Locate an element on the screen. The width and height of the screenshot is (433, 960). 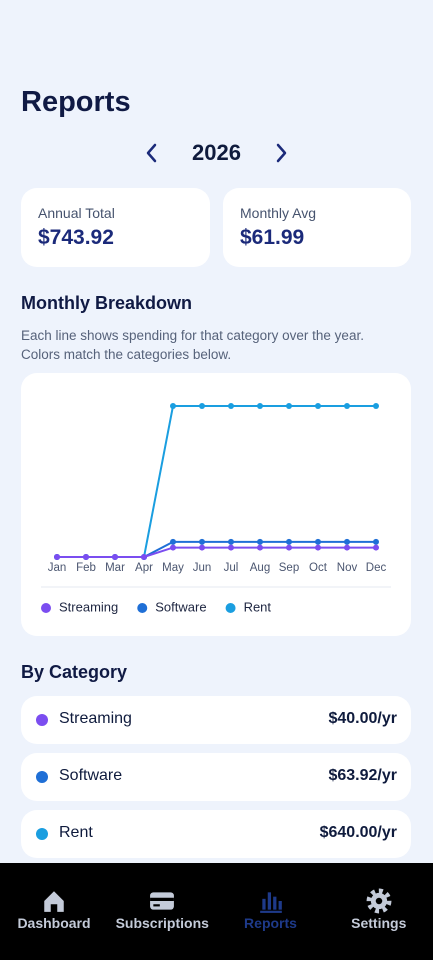
nav-item: Settings is located at coordinates (379, 911).